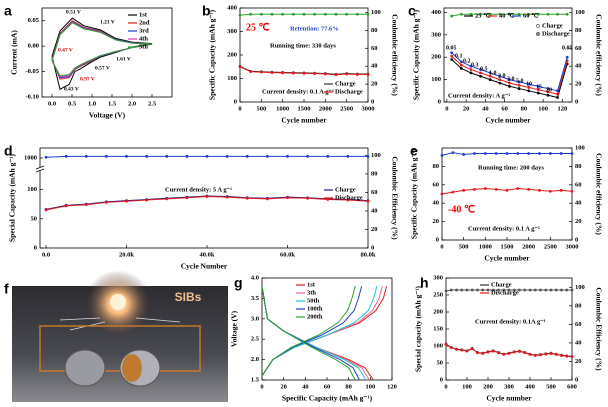  Describe the element at coordinates (572, 386) in the screenshot. I see `x-tick-label: 600` at that location.